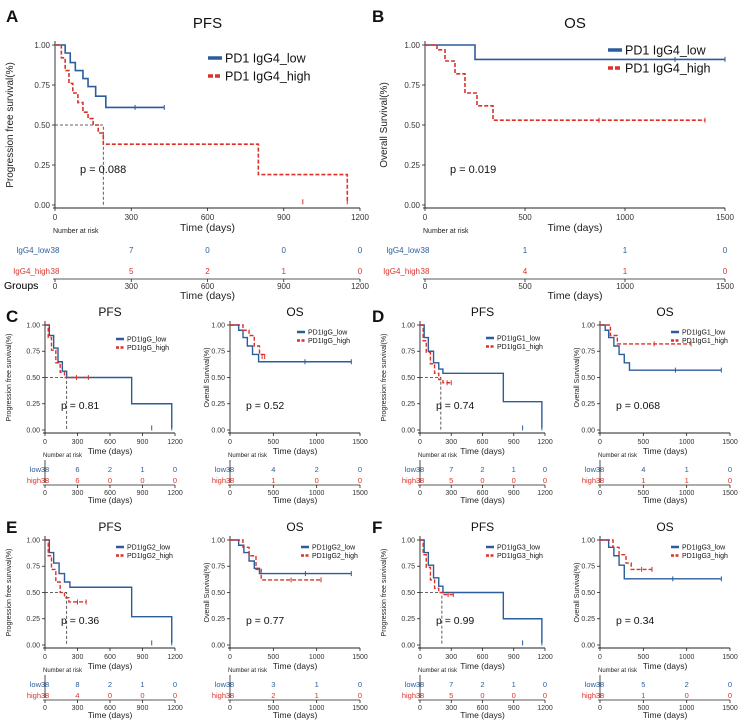  What do you see at coordinates (451, 469) in the screenshot?
I see `risk-count: 7` at bounding box center [451, 469].